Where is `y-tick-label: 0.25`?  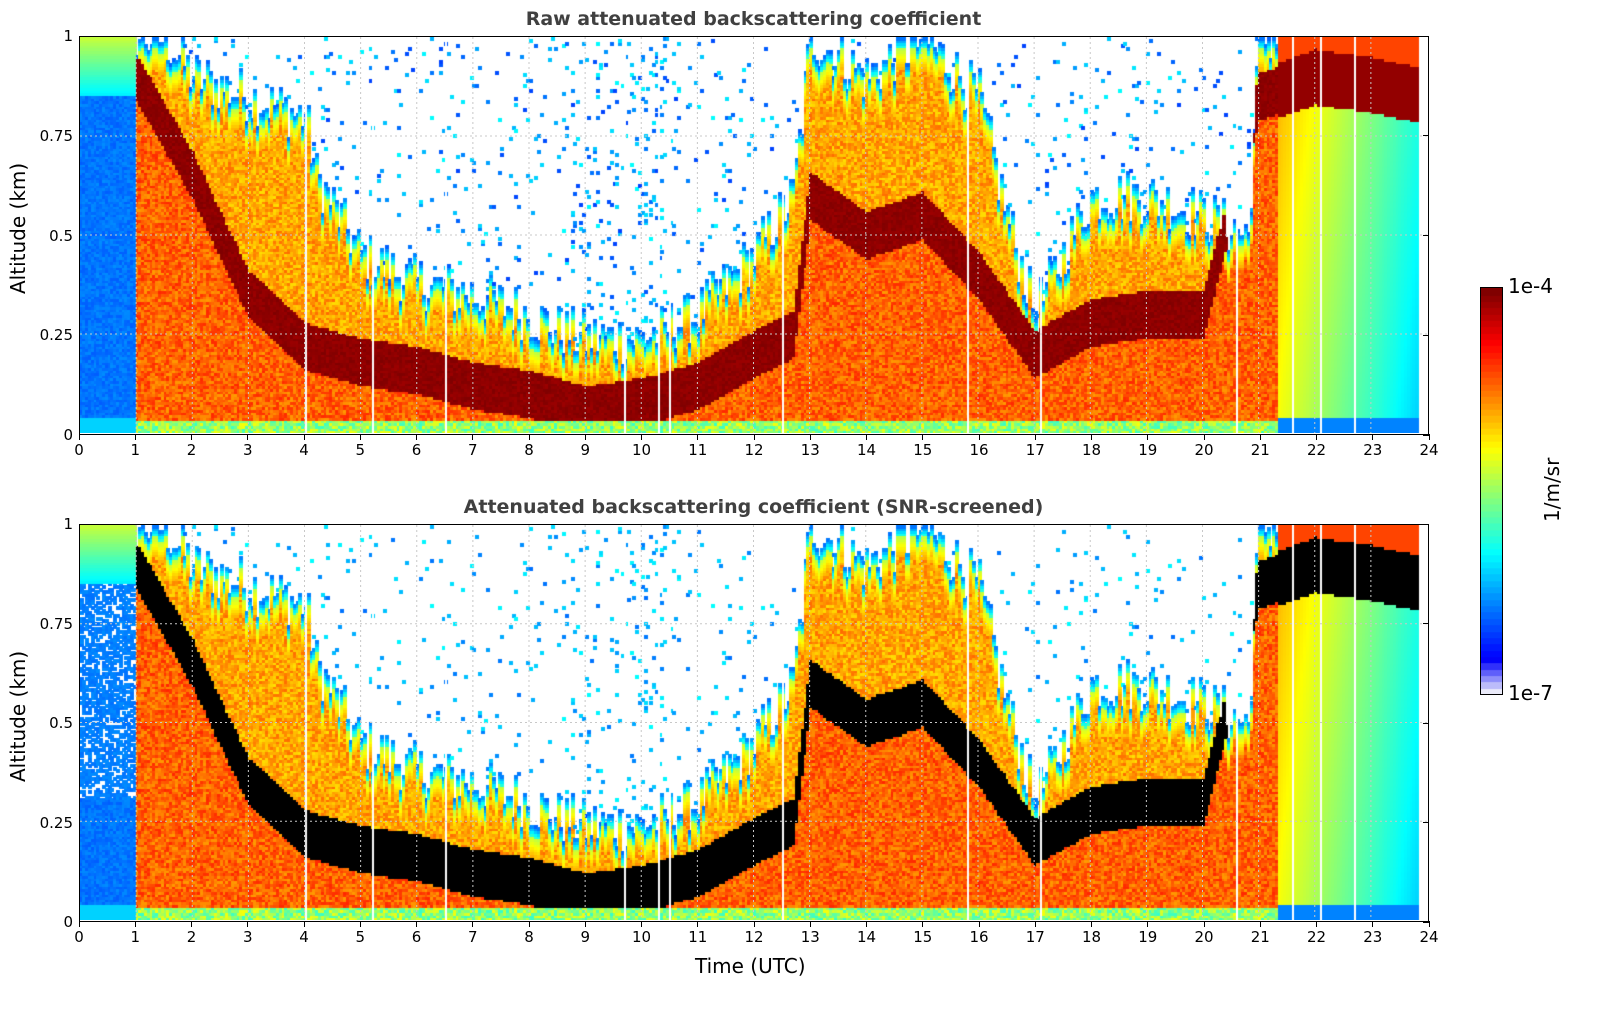 y-tick-label: 0.25 is located at coordinates (56, 822).